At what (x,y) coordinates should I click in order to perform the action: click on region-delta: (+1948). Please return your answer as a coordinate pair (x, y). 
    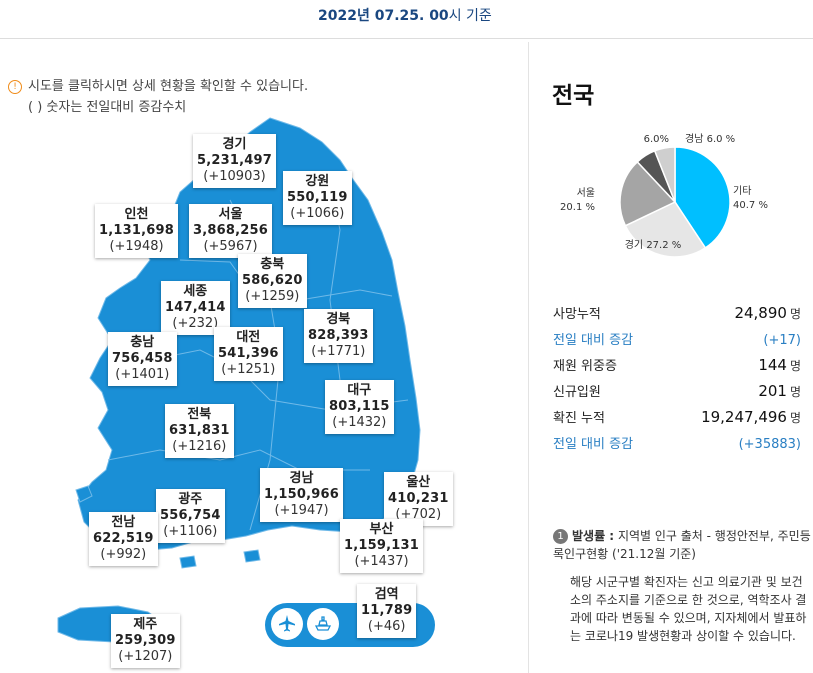
    Looking at the image, I should click on (136, 246).